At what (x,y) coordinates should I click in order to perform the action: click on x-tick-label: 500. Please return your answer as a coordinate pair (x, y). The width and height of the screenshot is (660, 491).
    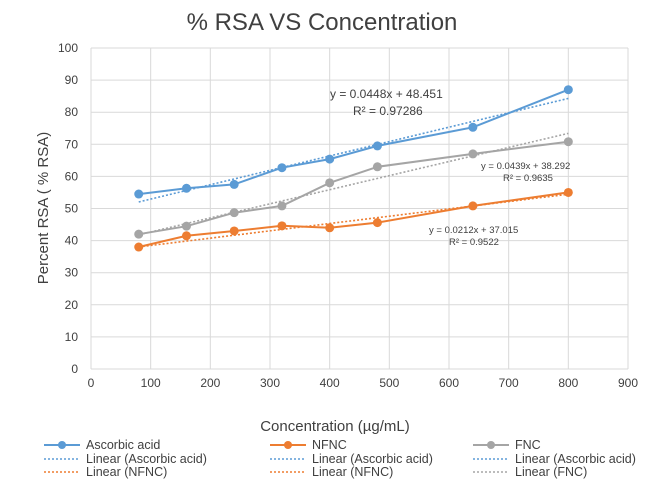
    Looking at the image, I should click on (389, 383).